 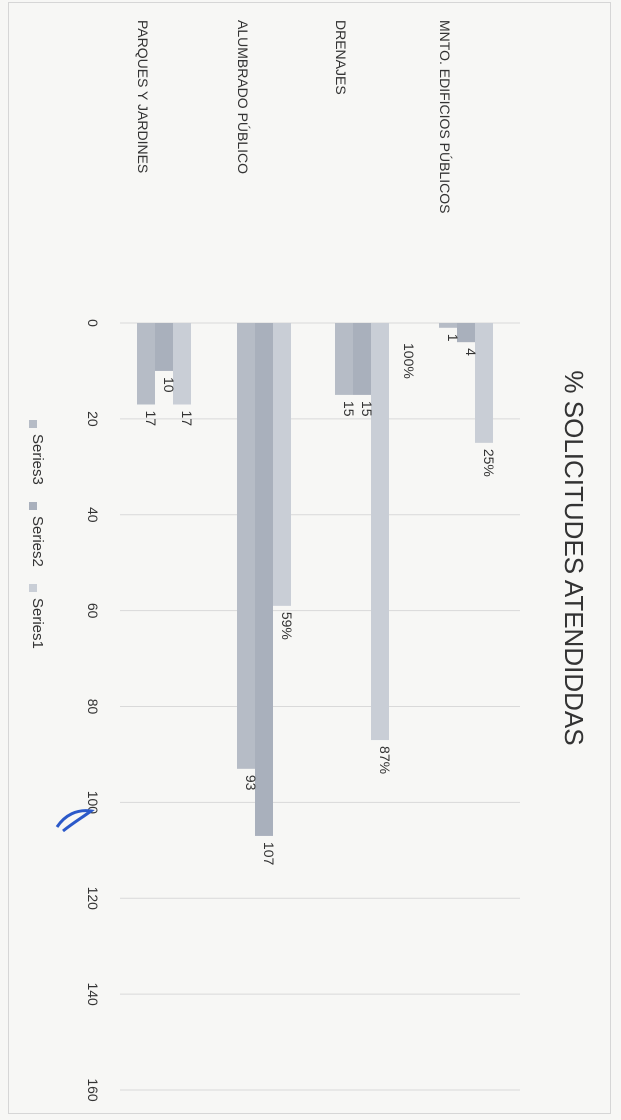 I want to click on tick-label: 80, so click(x=93, y=707).